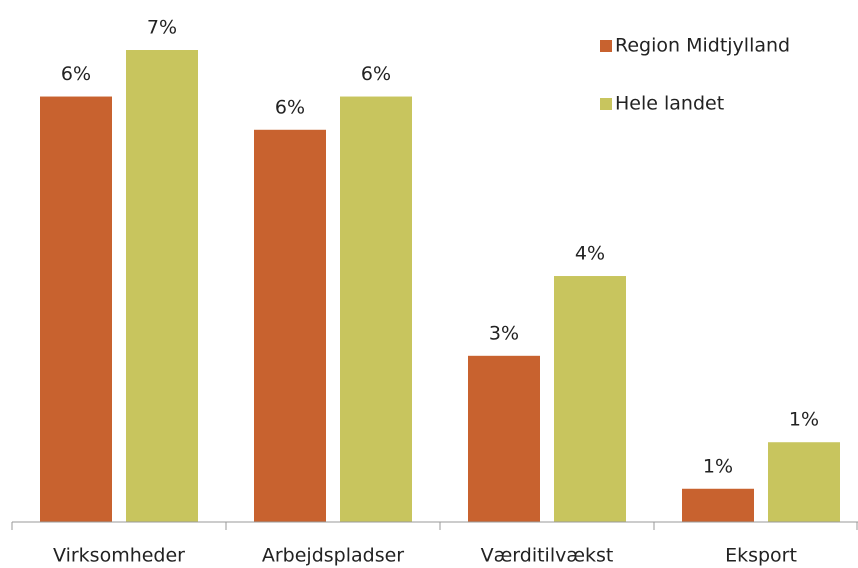 The image size is (858, 568). What do you see at coordinates (547, 556) in the screenshot?
I see `x-tick-label: Værditilvækst` at bounding box center [547, 556].